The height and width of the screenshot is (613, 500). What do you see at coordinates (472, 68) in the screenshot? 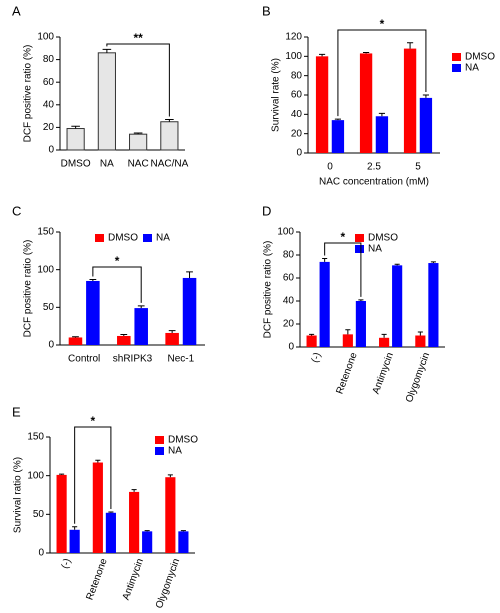
I see `legend-label: NA` at bounding box center [472, 68].